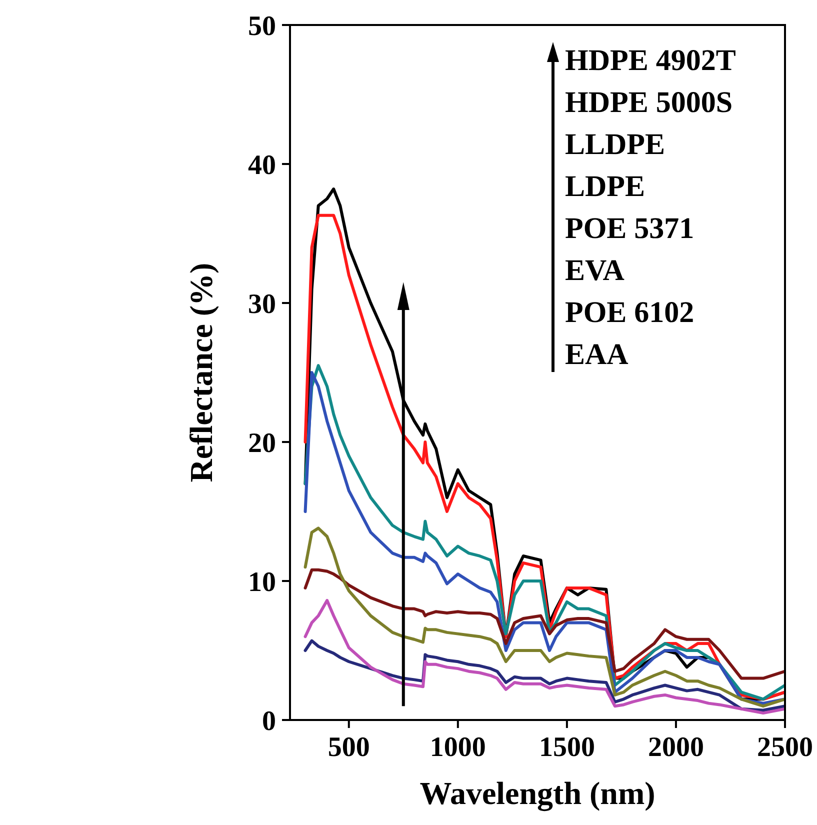 The image size is (817, 825). What do you see at coordinates (269, 721) in the screenshot?
I see `y-tick-label: 0` at bounding box center [269, 721].